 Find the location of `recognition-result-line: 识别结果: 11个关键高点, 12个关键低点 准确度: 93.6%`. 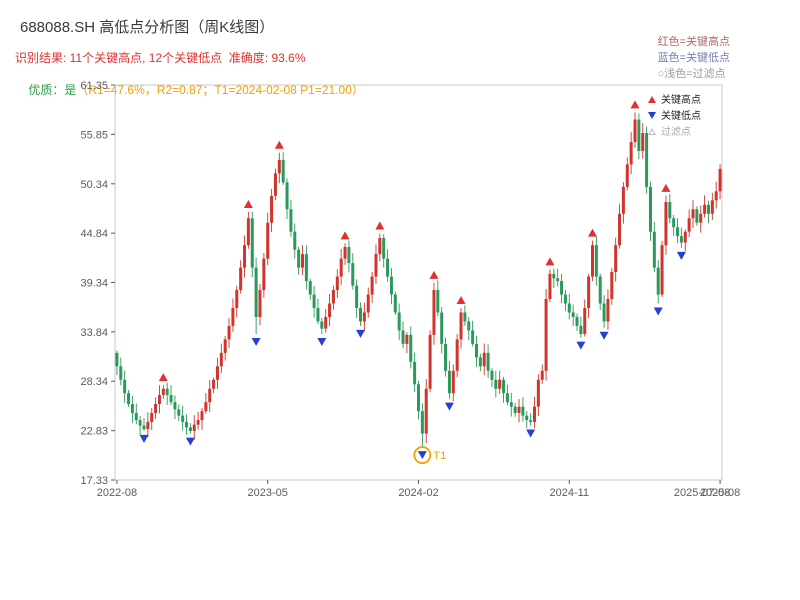

recognition-result-line: 识别结果: 11个关键高点, 12个关键低点 准确度: 93.6% is located at coordinates (160, 58).